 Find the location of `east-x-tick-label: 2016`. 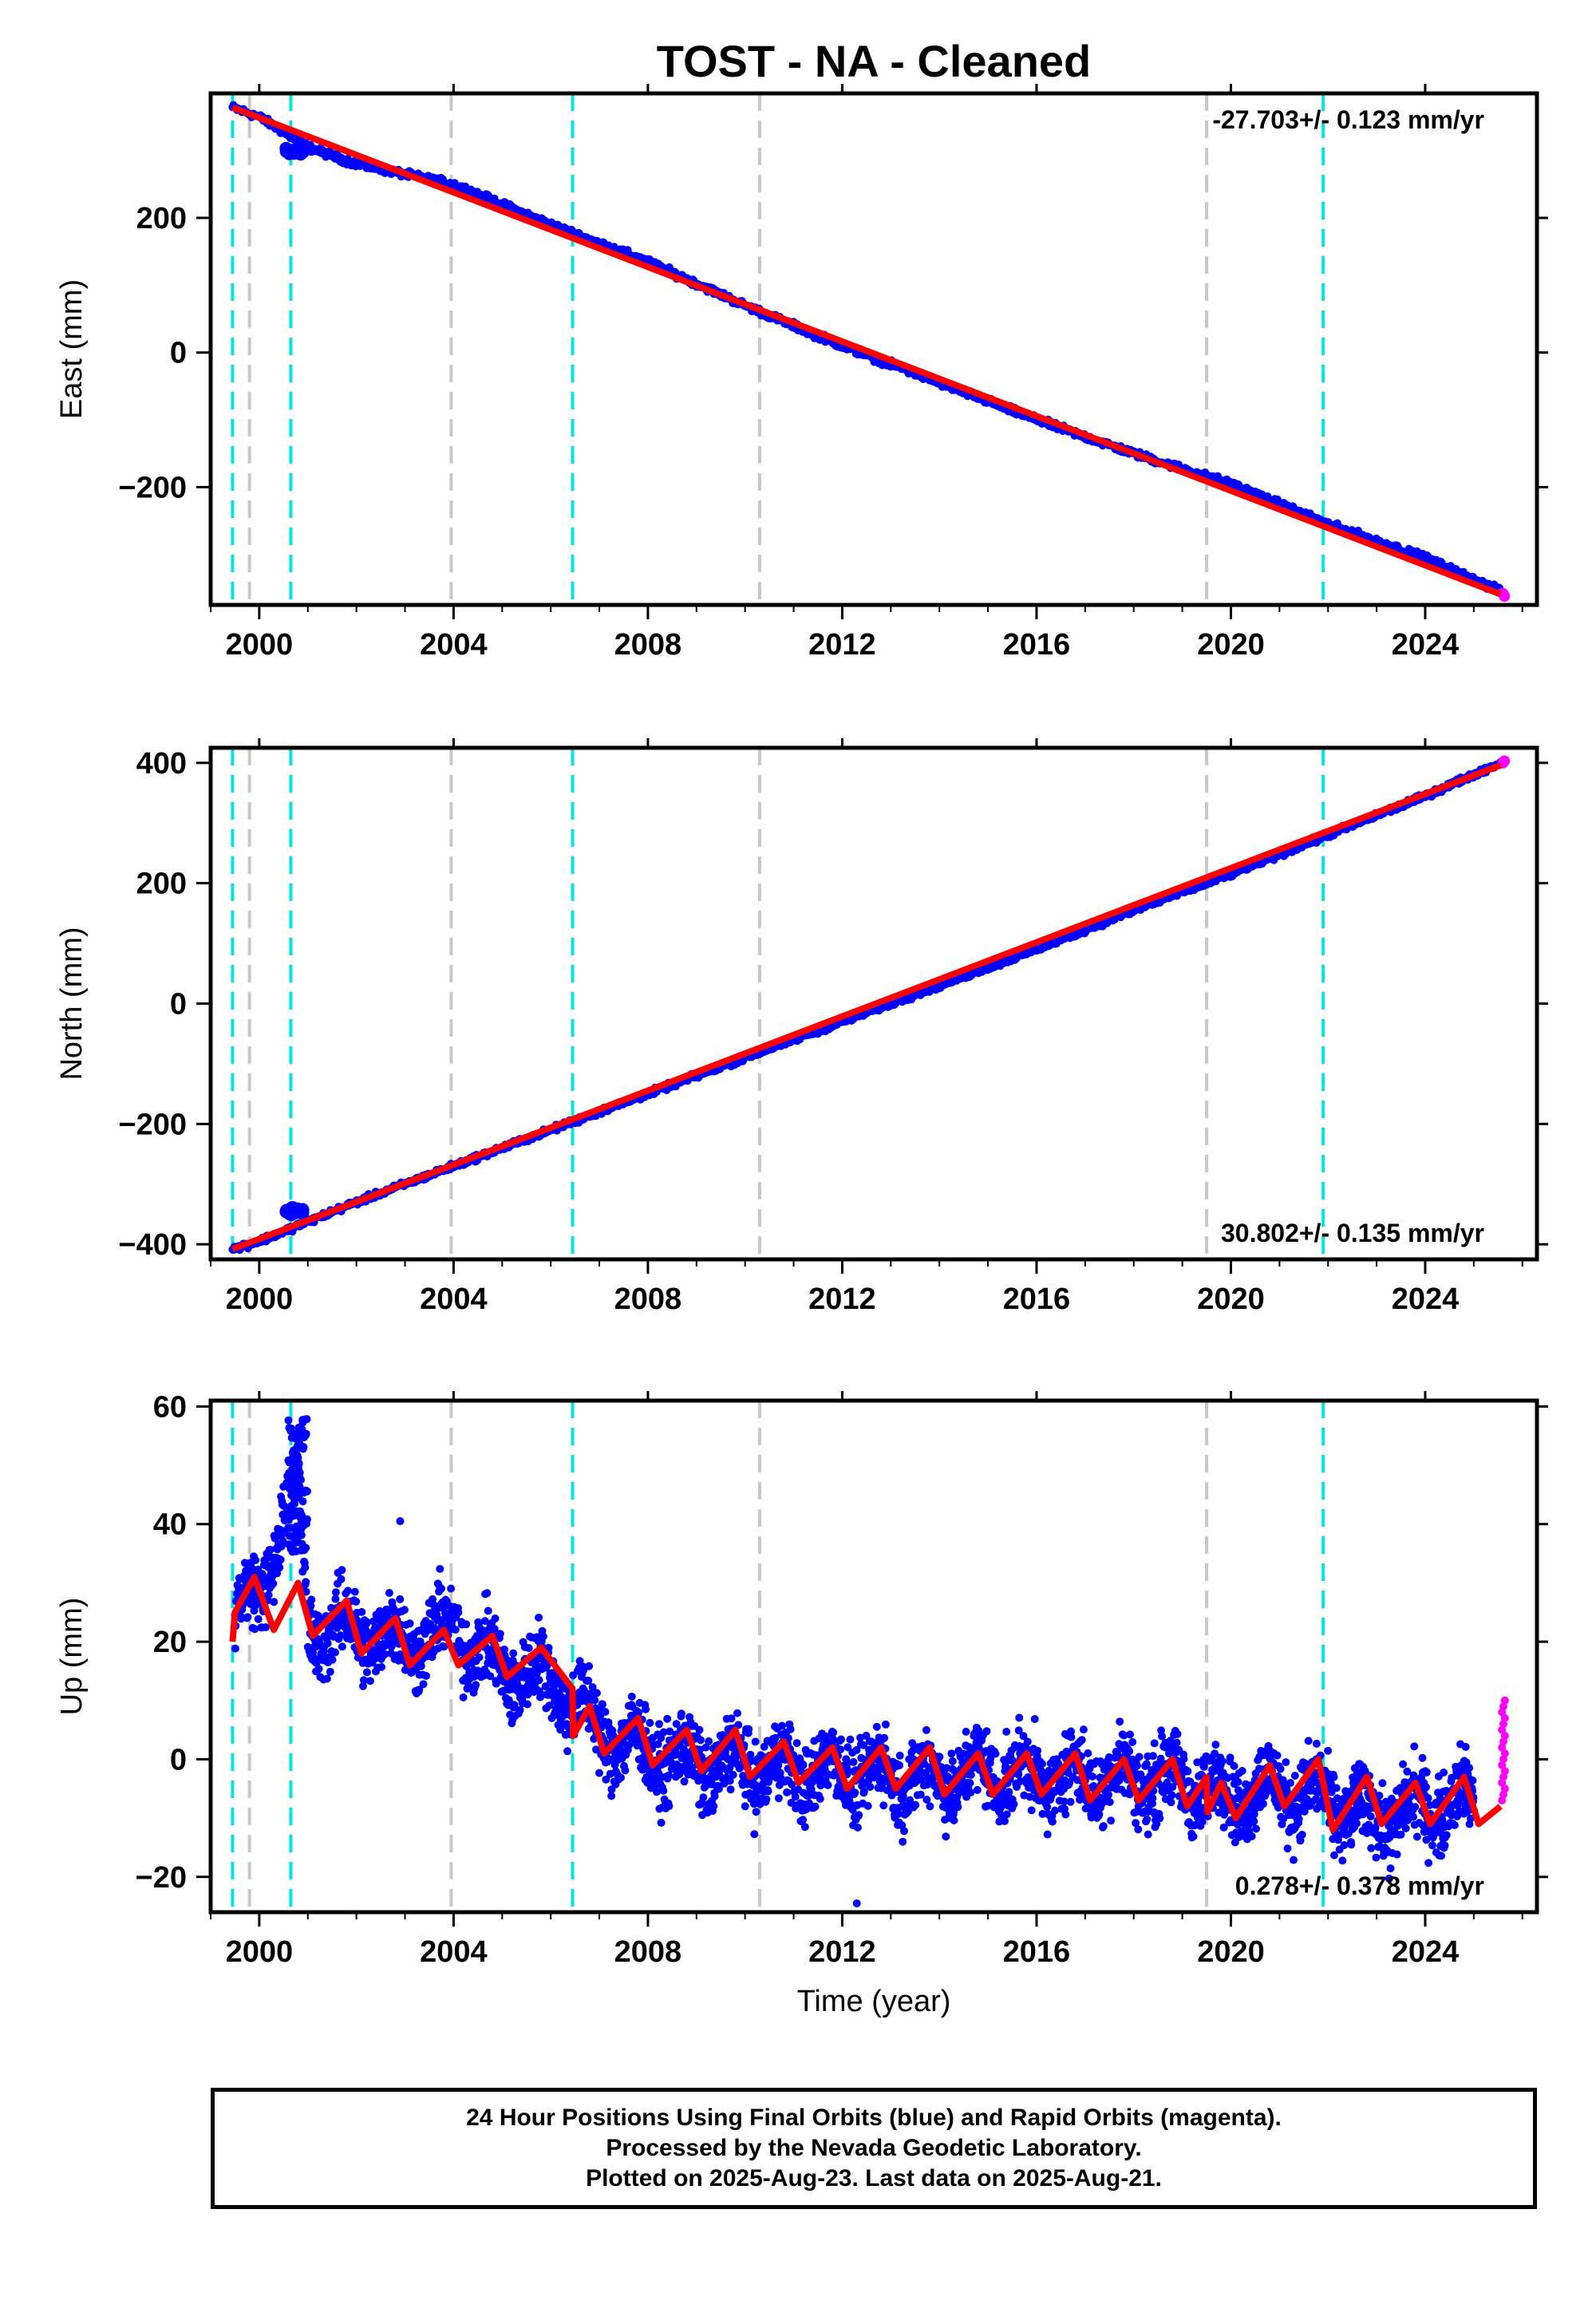

east-x-tick-label: 2016 is located at coordinates (1037, 645).